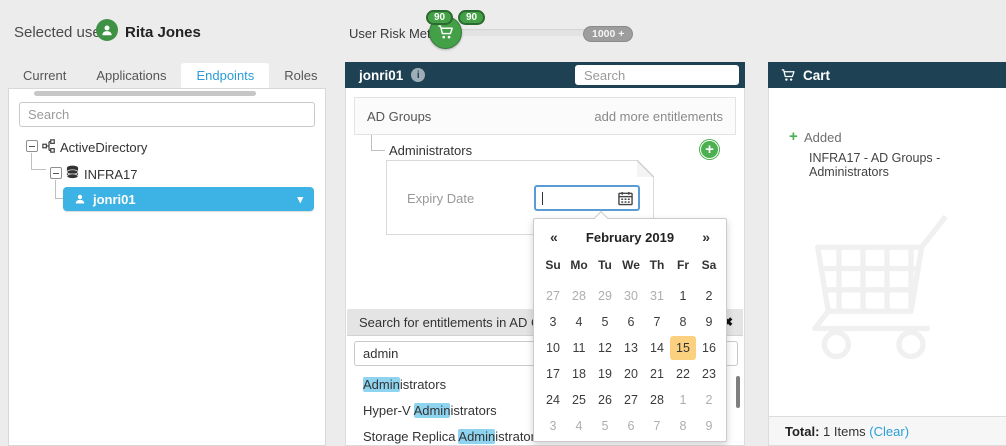 This screenshot has height=446, width=1006. What do you see at coordinates (605, 400) in the screenshot?
I see `calendar-day: 26` at bounding box center [605, 400].